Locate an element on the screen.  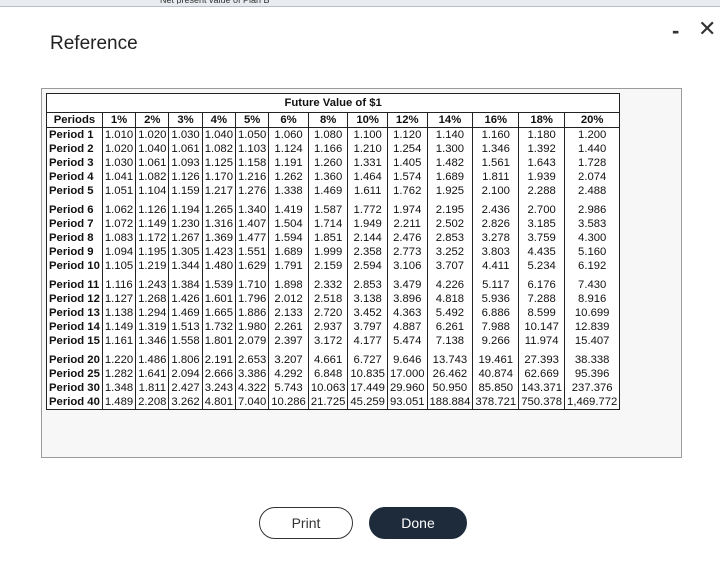
table-cell: 2.427 is located at coordinates (185, 388).